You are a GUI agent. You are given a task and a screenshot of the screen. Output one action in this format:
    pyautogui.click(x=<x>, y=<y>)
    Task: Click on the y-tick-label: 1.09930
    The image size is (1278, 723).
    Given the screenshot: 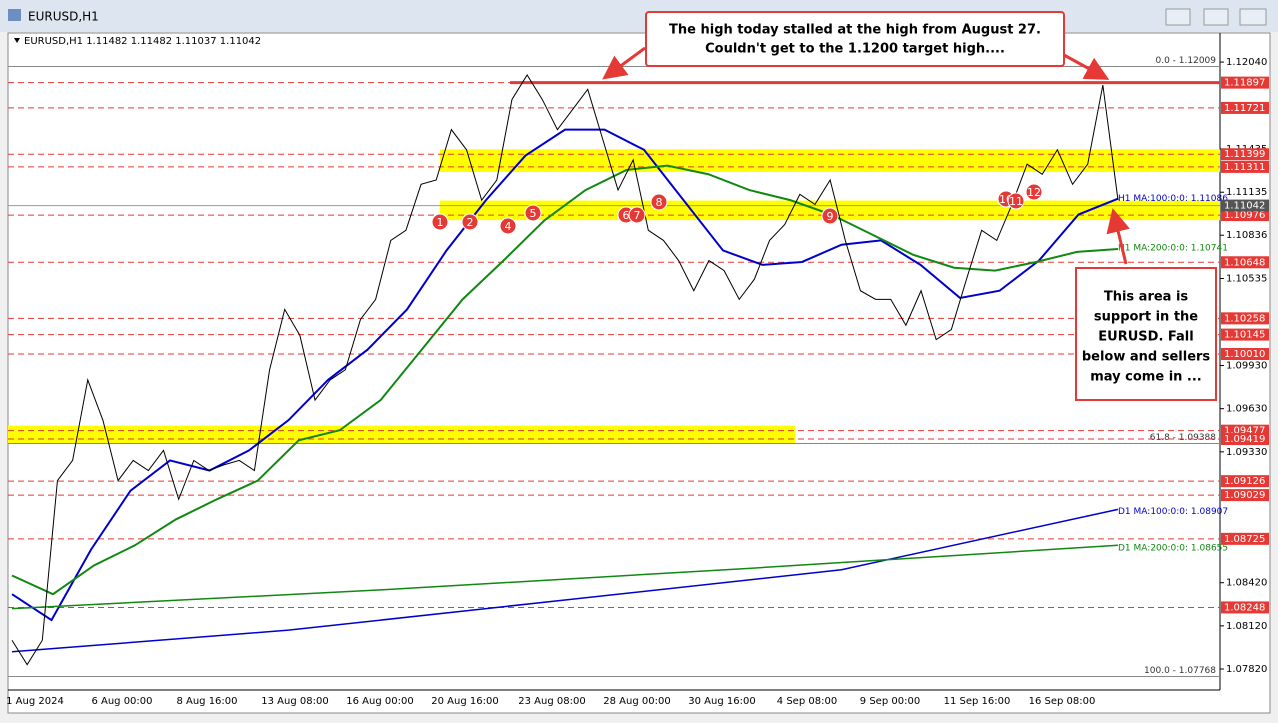 What is the action you would take?
    pyautogui.click(x=1246, y=366)
    